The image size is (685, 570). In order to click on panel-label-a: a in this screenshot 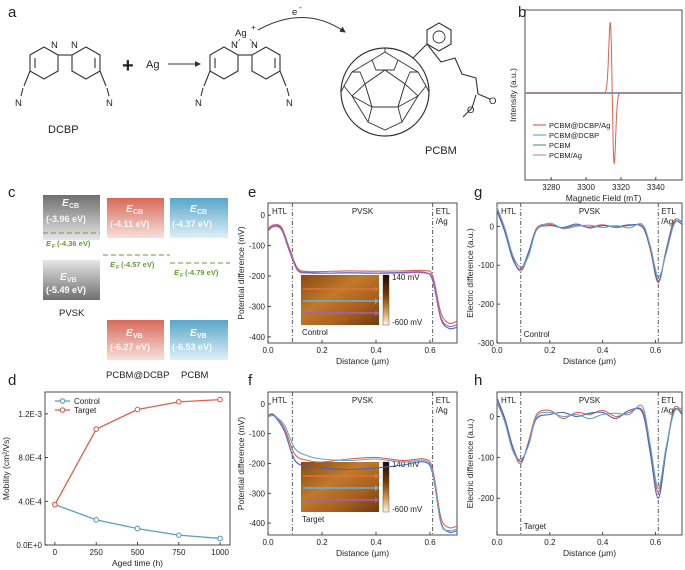, I will do `click(12, 12)`.